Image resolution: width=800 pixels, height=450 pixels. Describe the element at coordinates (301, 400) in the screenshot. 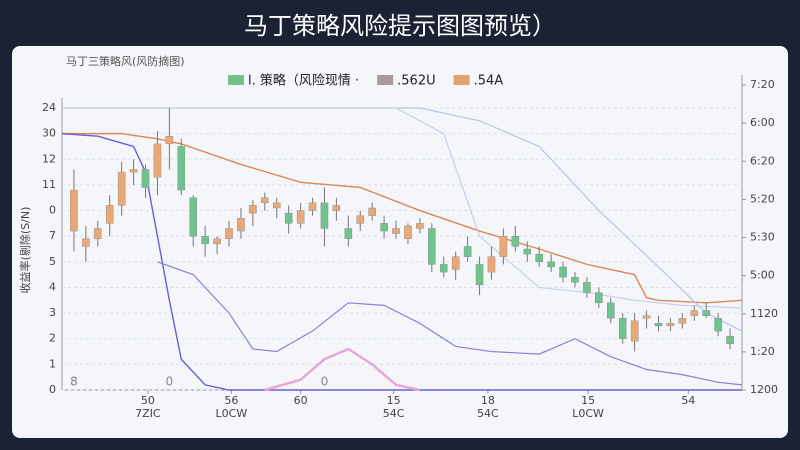

I see `x-tick-label: 60` at that location.